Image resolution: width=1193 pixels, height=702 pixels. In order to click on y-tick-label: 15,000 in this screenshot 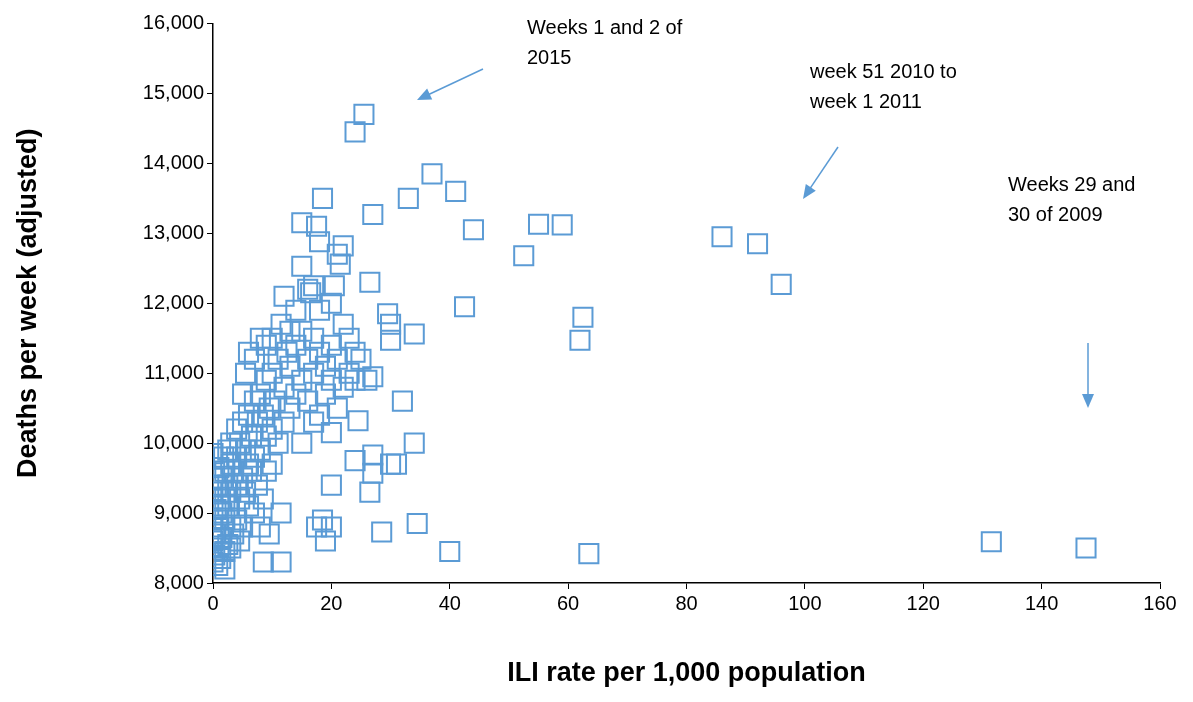, I will do `click(173, 91)`.